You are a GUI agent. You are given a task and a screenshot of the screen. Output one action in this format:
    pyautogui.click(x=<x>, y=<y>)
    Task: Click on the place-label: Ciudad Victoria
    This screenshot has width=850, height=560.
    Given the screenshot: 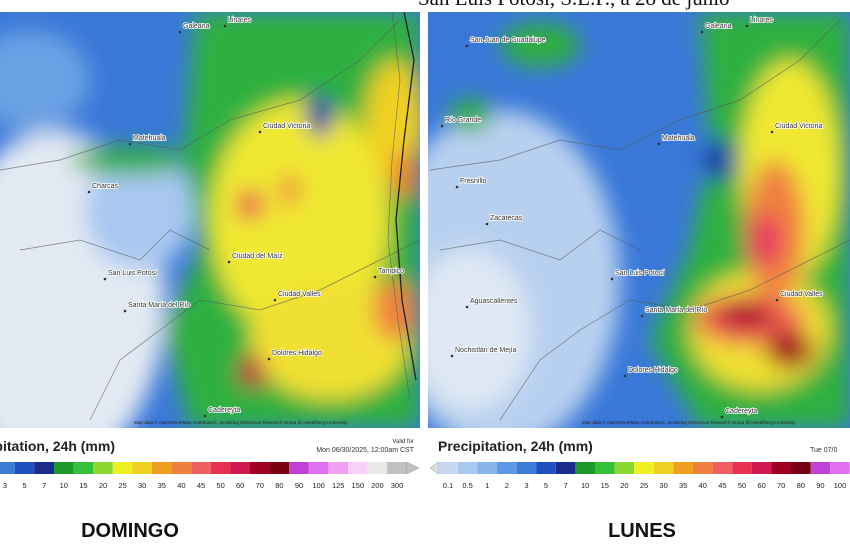 What is the action you would take?
    pyautogui.click(x=798, y=126)
    